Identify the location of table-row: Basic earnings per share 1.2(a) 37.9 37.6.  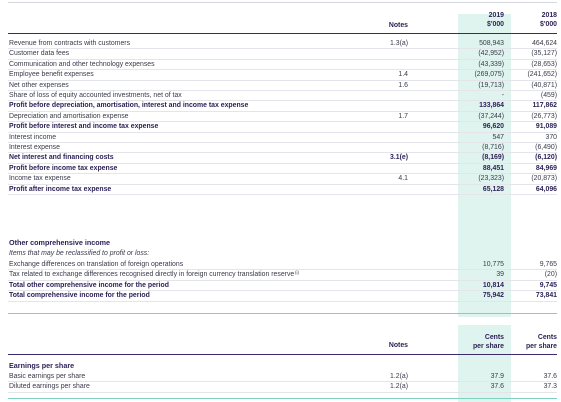
(282, 377).